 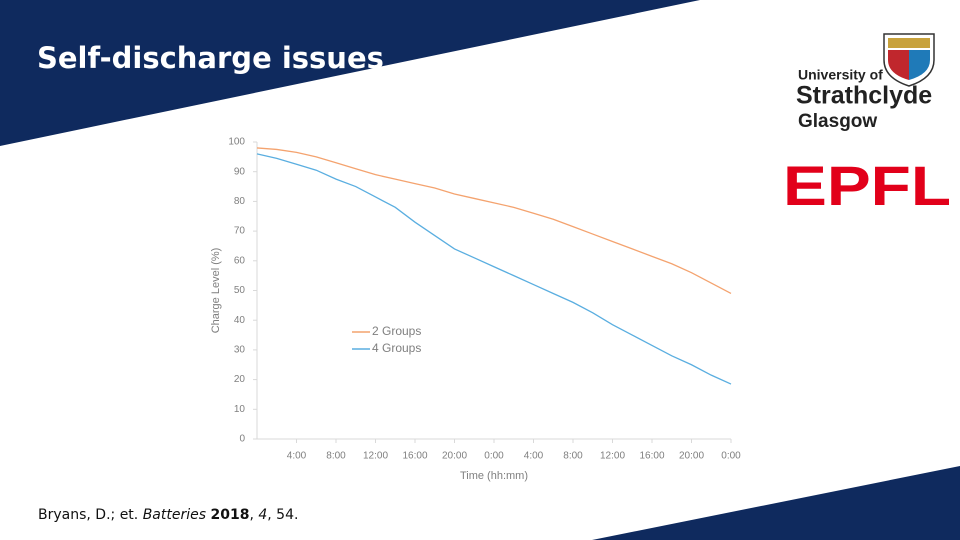 What do you see at coordinates (216, 291) in the screenshot?
I see `y-axis-label: Charge Level (%)` at bounding box center [216, 291].